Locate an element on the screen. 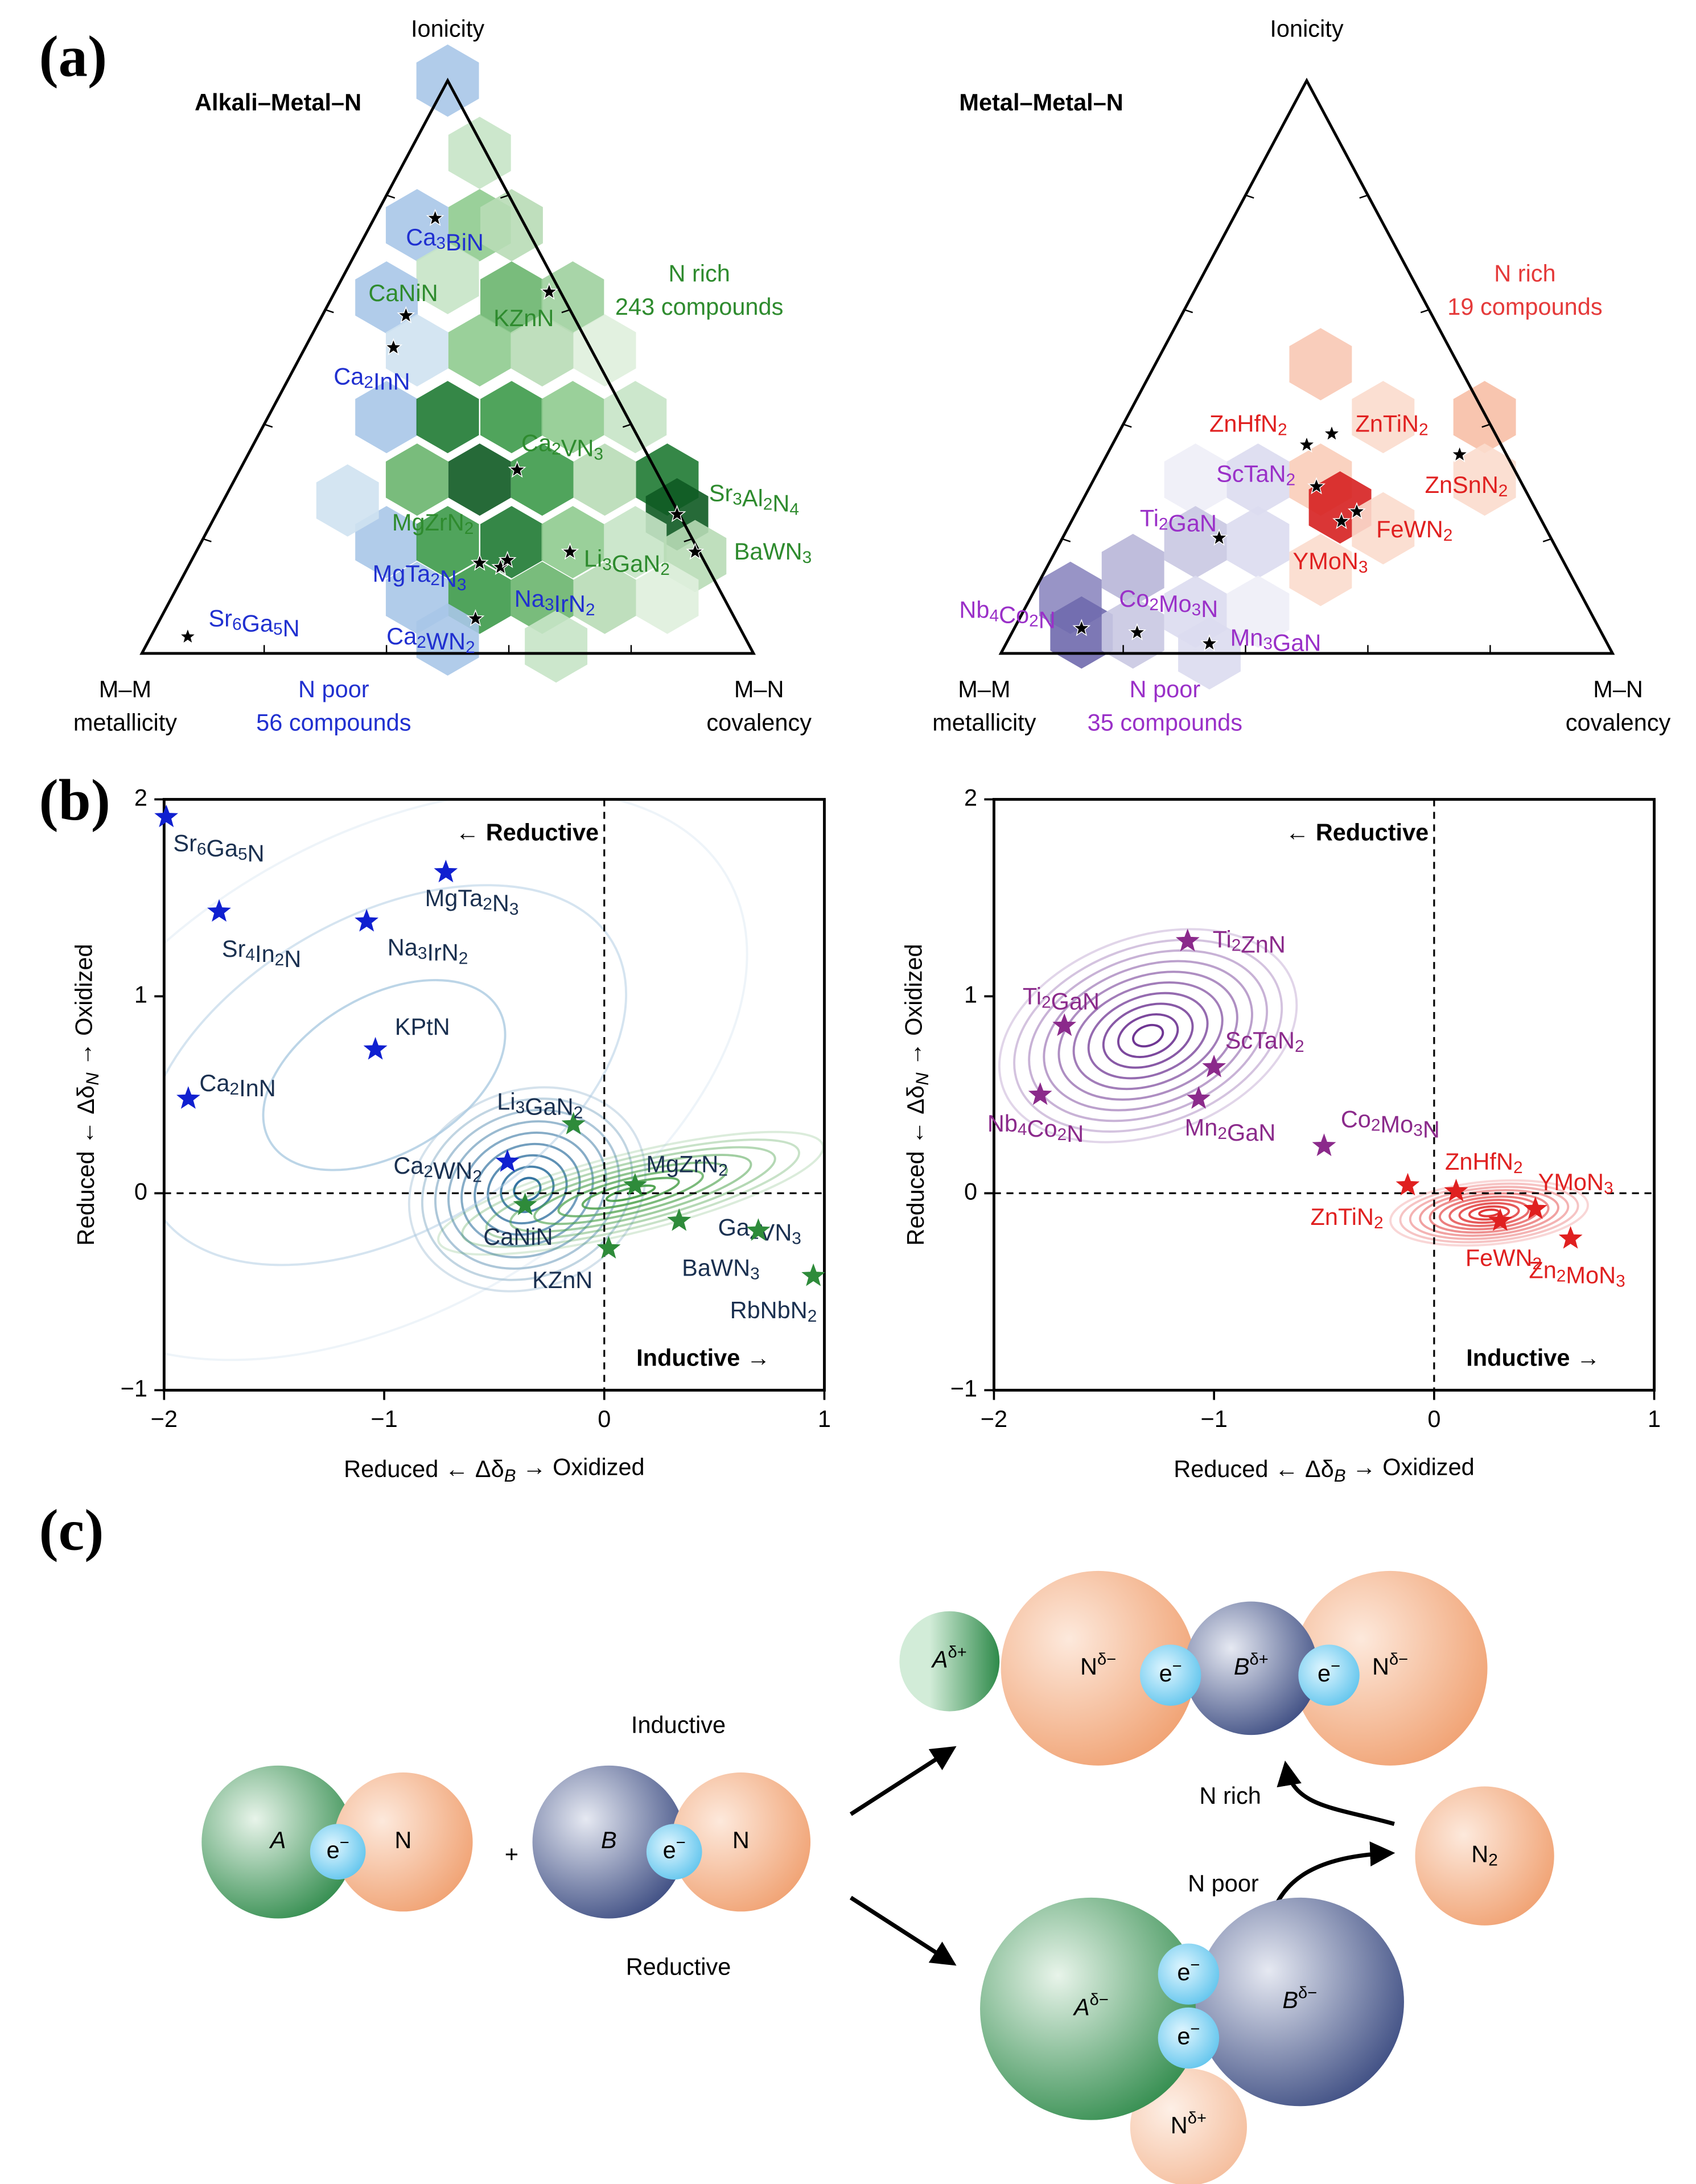 This screenshot has height=2184, width=1696. point-label: ScTaN2 is located at coordinates (1264, 1041).